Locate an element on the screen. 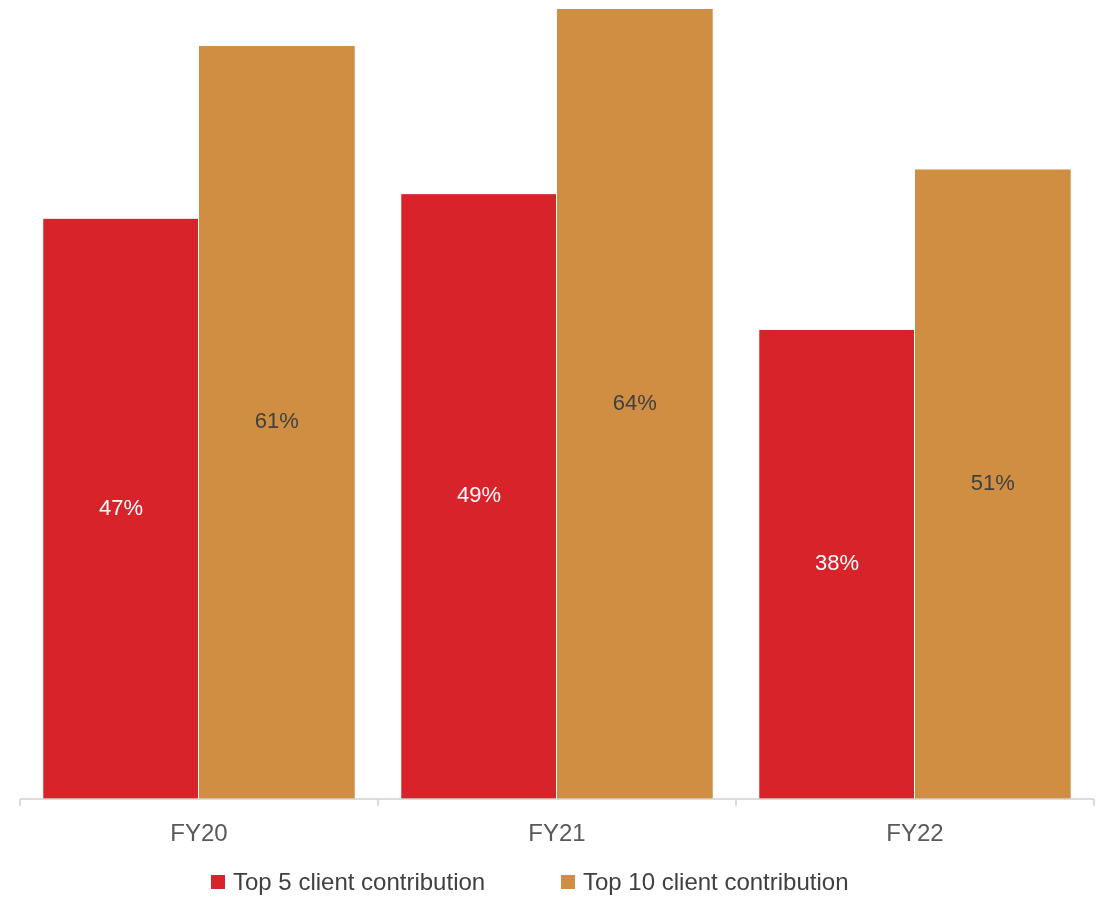  x-tick-label: FY21 is located at coordinates (557, 832).